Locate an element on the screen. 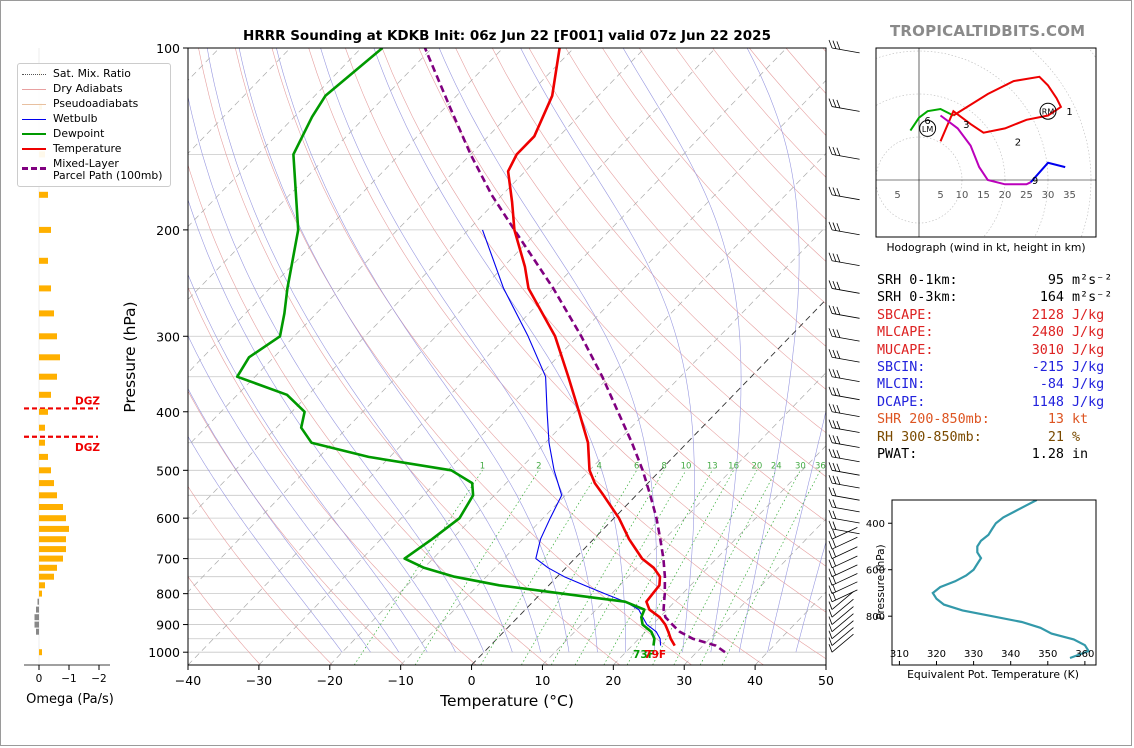 The height and width of the screenshot is (748, 1134). stat-value: 3010 is located at coordinates (1047, 350).